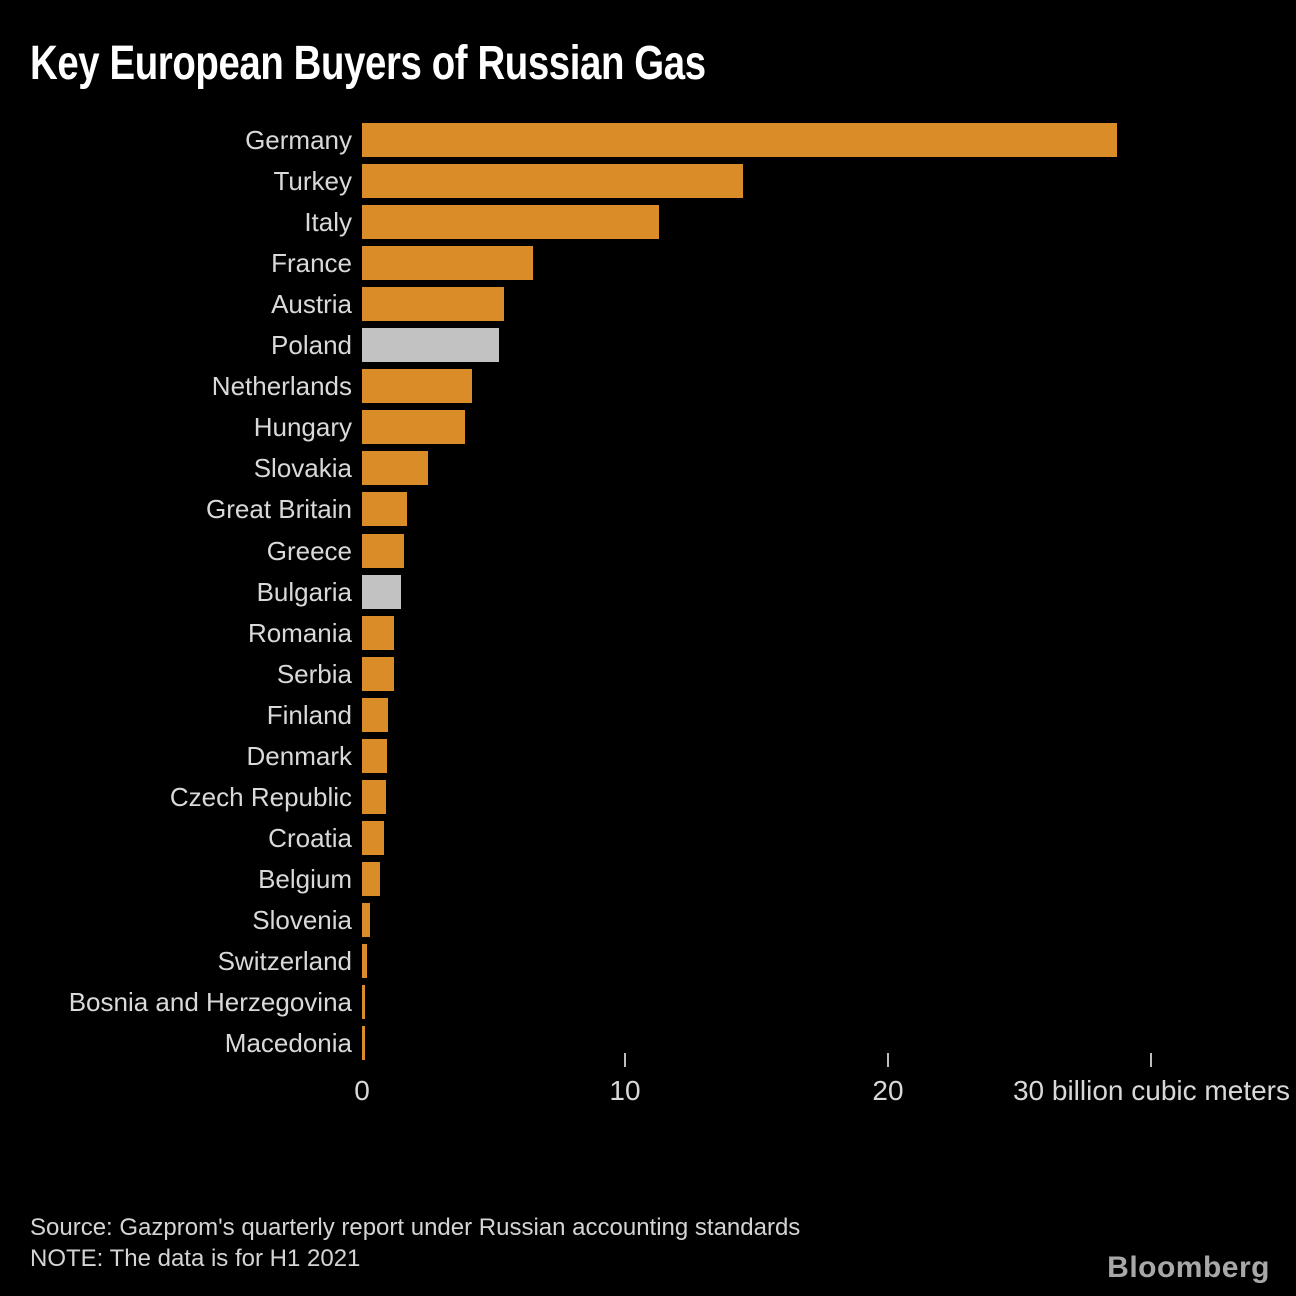 This screenshot has height=1296, width=1296. Describe the element at coordinates (648, 674) in the screenshot. I see `bar-row: Serbia` at that location.